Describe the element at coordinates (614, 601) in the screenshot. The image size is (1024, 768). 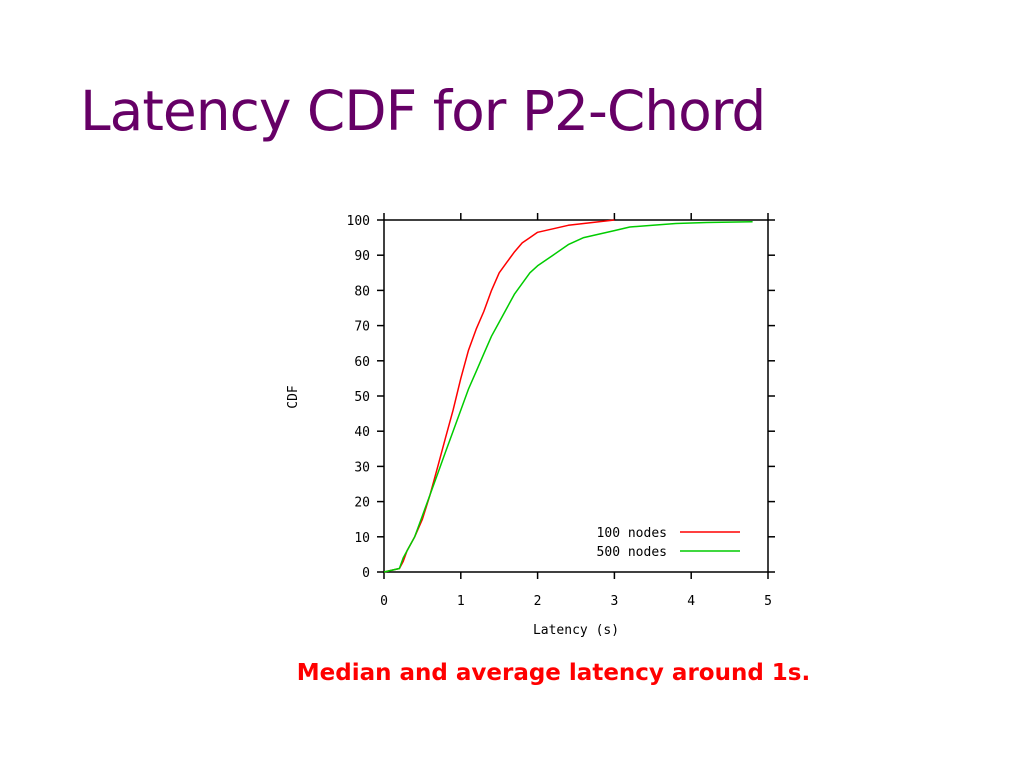
I see `x-tick-label-3: 3` at that location.